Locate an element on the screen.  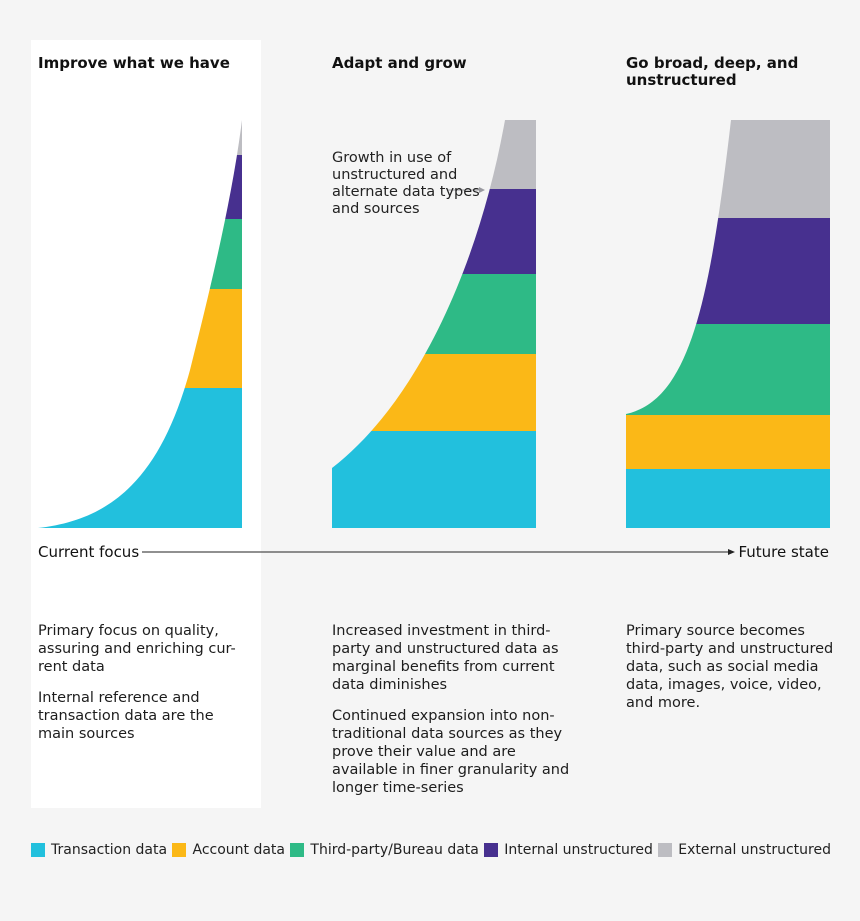
legend-item-account: Account data is located at coordinates (228, 850).